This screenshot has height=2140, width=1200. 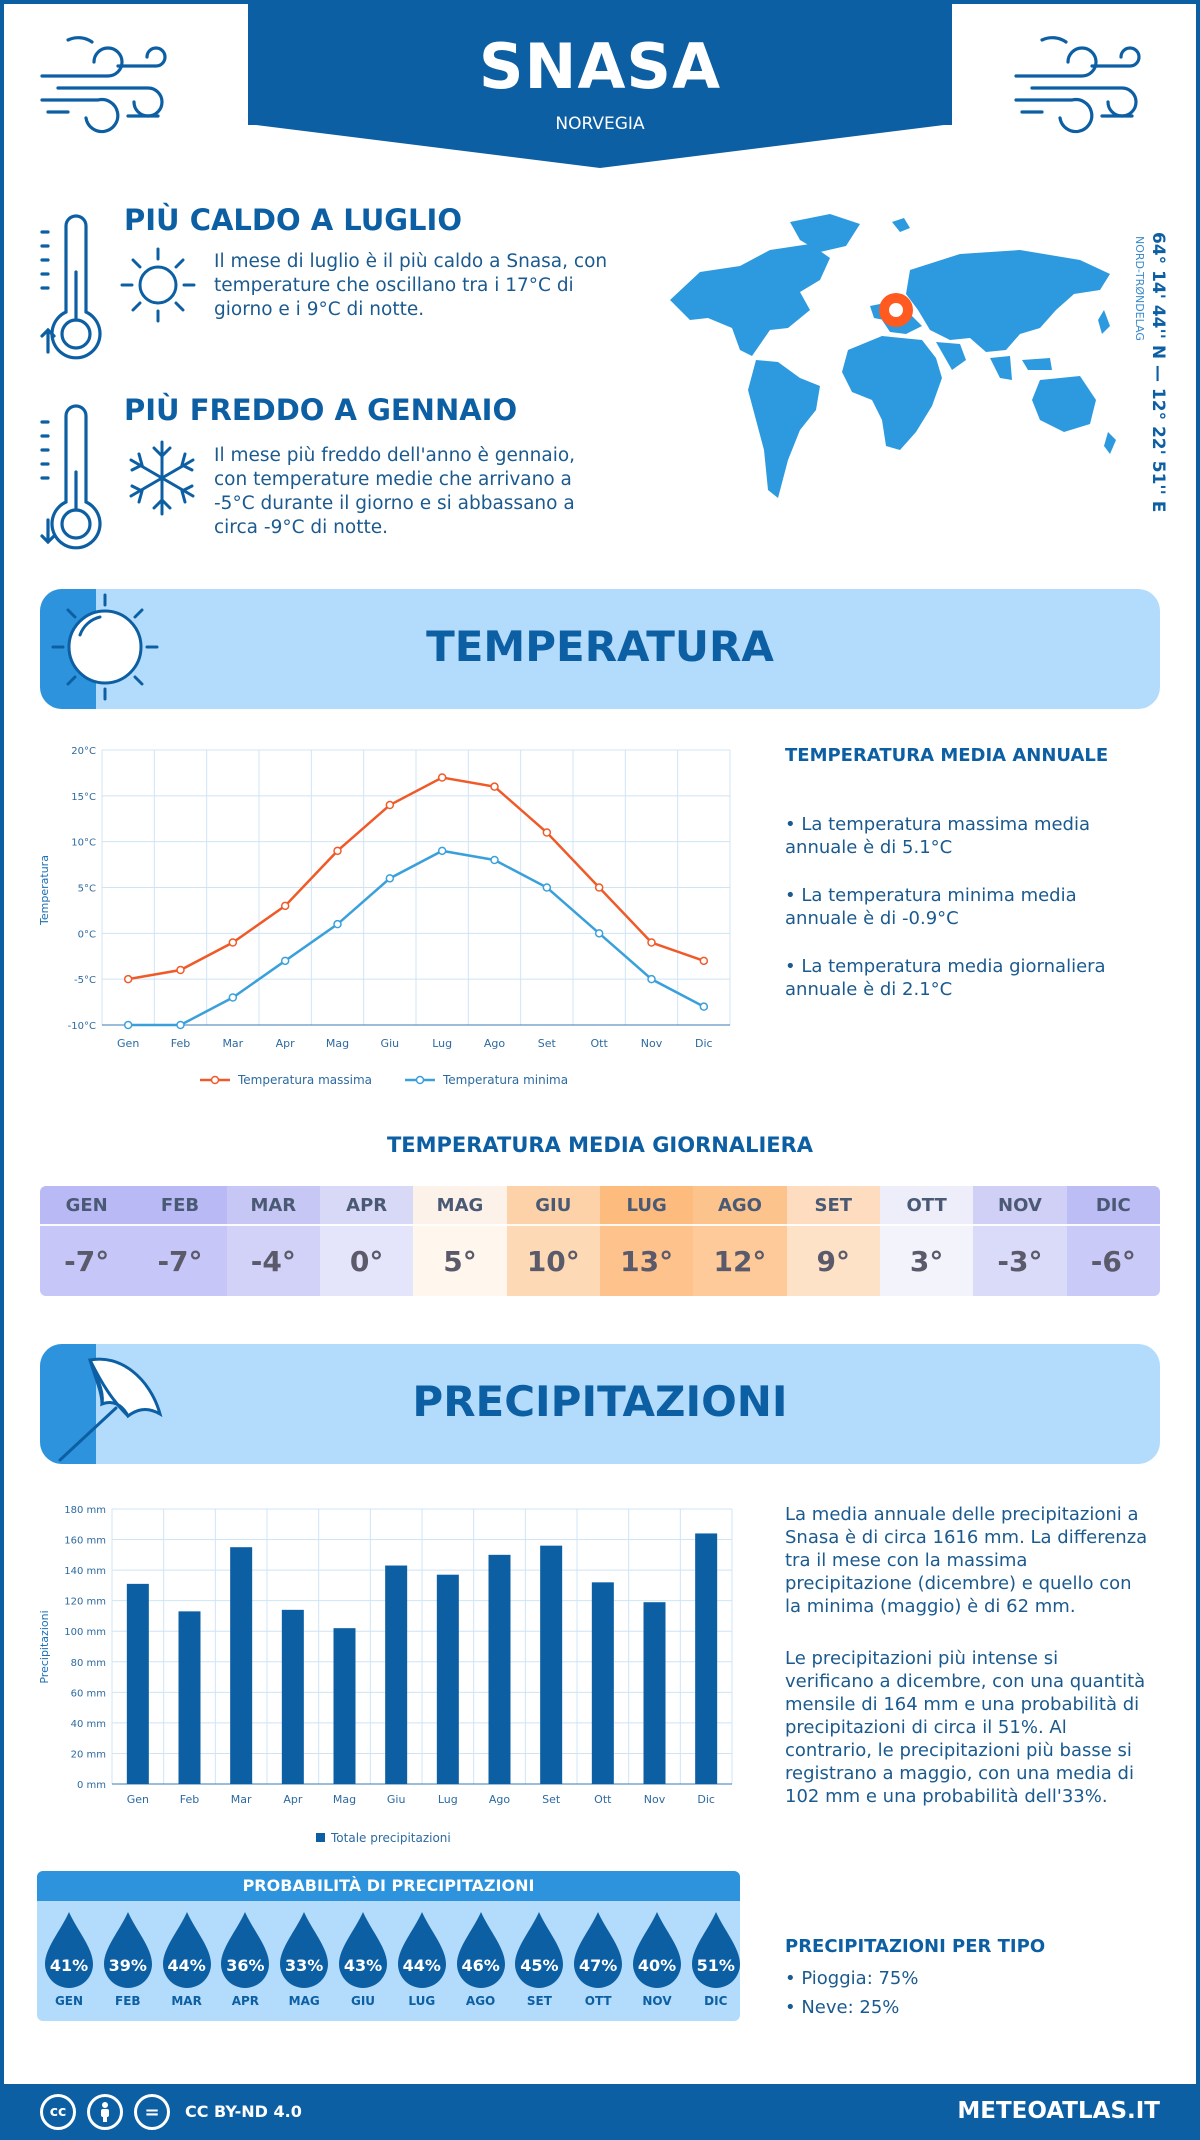 I want to click on attribution-icon, so click(x=105, y=2112).